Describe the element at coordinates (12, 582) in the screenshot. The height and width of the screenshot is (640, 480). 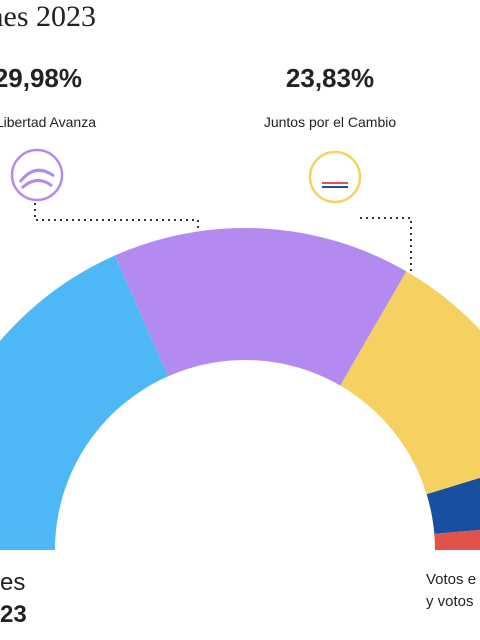
I see `annotation: es` at that location.